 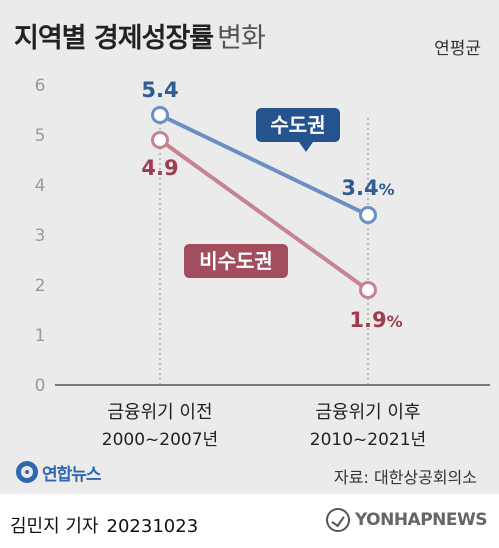 What do you see at coordinates (159, 412) in the screenshot?
I see `x-category-label: 금융위기 이전` at bounding box center [159, 412].